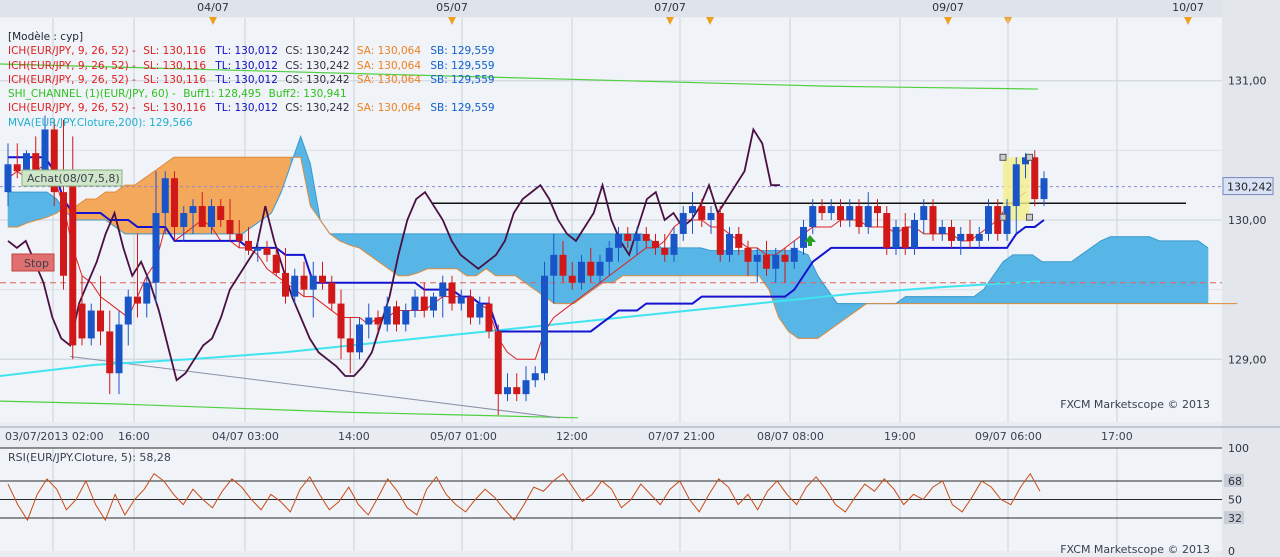  I want to click on rsi-title: RSI(EUR/JPY.Cloture, 5): 58,28, so click(89, 457).